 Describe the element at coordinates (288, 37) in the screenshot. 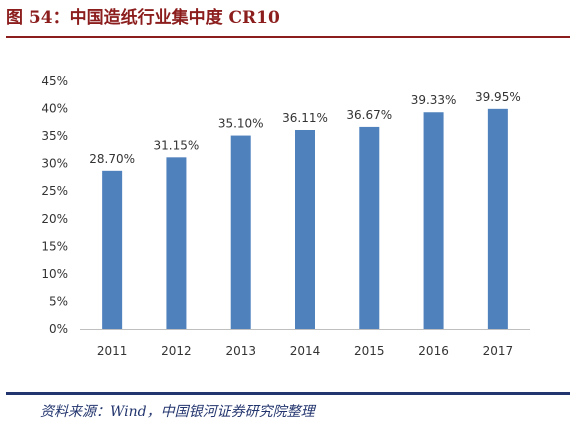

I see `title-rule` at that location.